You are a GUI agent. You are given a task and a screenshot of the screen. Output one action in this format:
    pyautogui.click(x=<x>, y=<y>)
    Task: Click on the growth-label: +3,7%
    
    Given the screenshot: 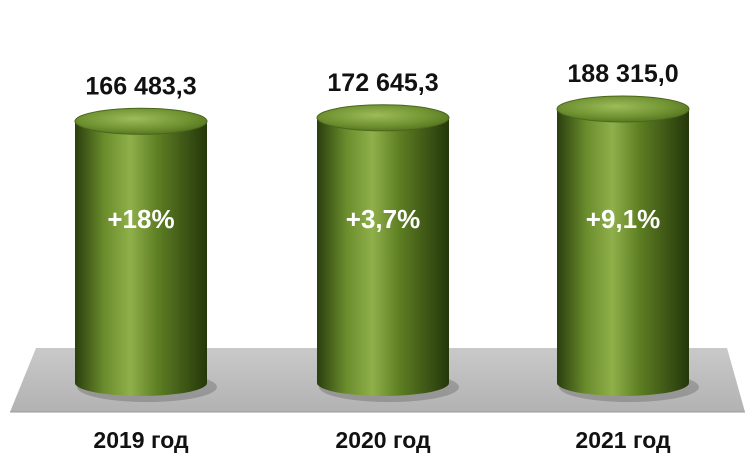 What is the action you would take?
    pyautogui.click(x=383, y=219)
    